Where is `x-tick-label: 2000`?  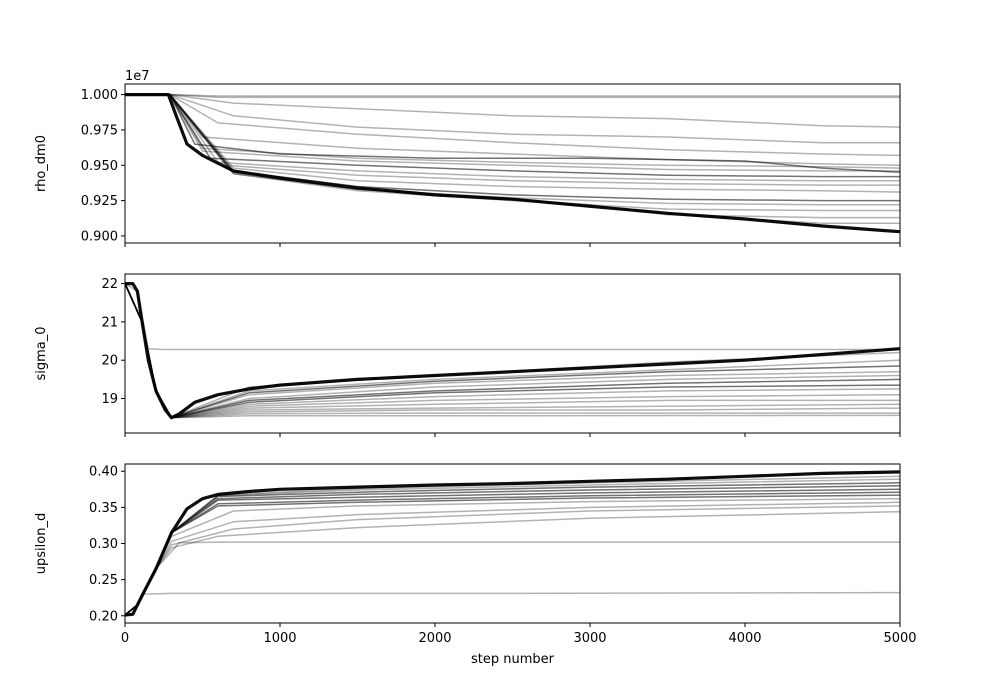
x-tick-label: 2000 is located at coordinates (434, 638).